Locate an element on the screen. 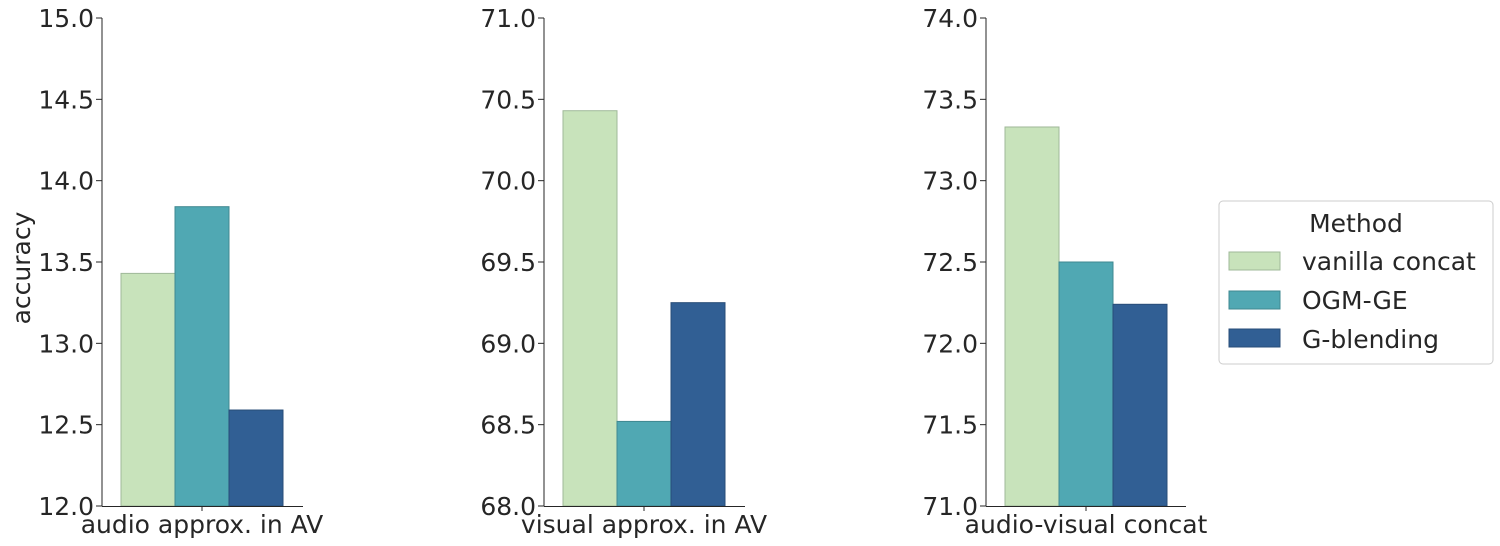 The image size is (1500, 546). y-tick-label: 68.5 is located at coordinates (508, 425).